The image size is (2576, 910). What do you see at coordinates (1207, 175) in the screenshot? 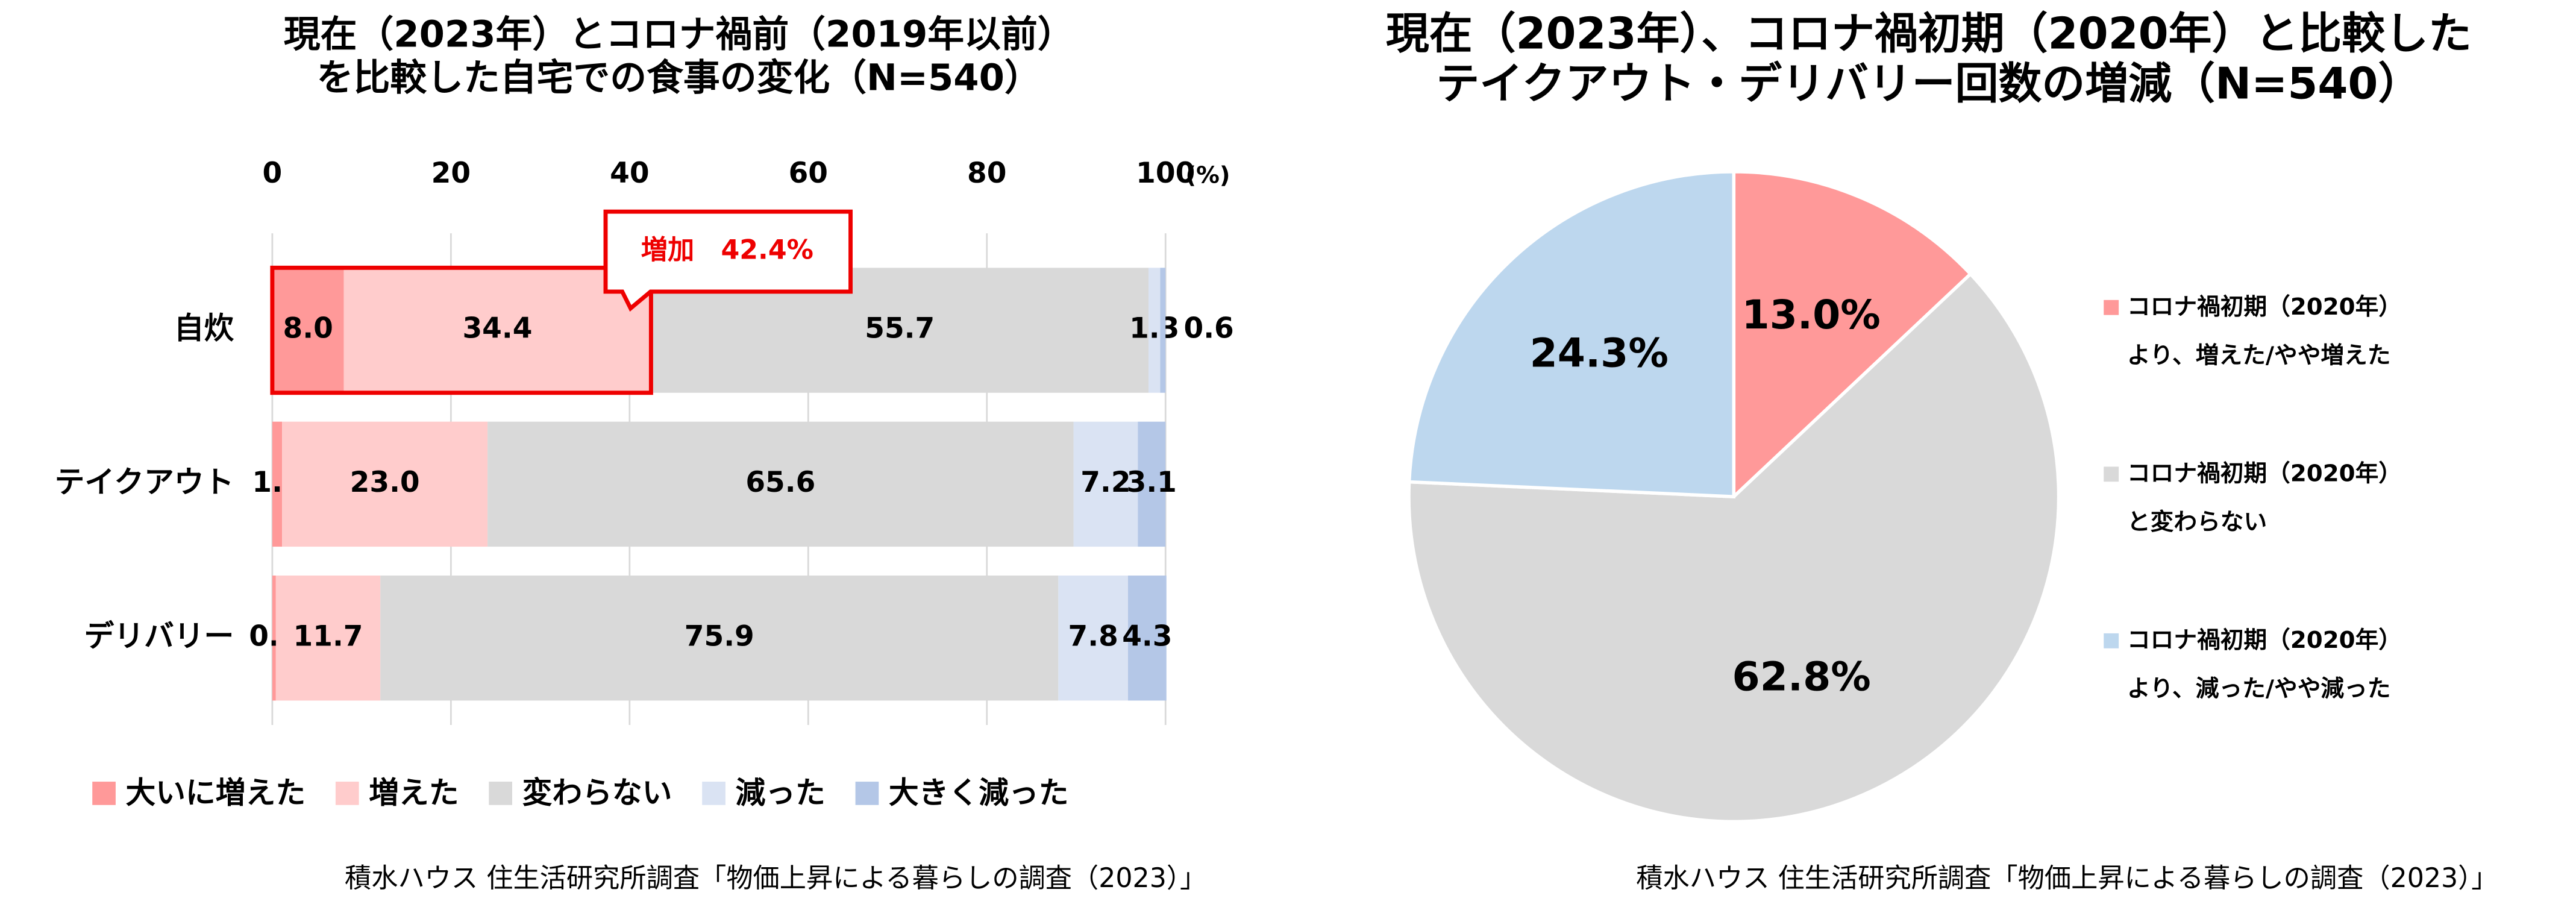
I see `x-axis-label: (%)` at bounding box center [1207, 175].